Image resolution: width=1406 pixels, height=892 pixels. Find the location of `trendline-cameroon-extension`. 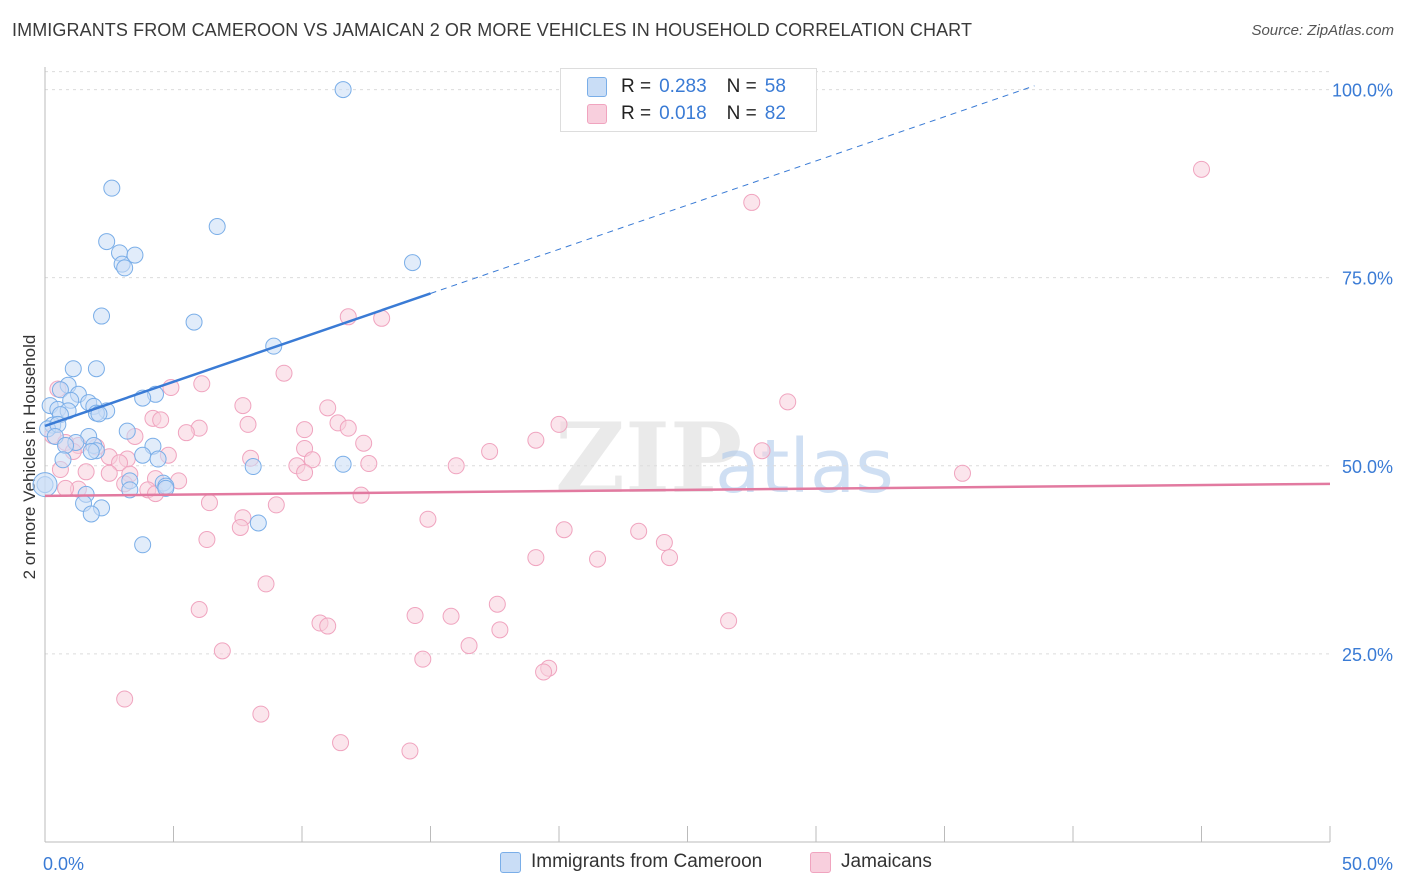

trendline-cameroon-extension is located at coordinates (732, 189).